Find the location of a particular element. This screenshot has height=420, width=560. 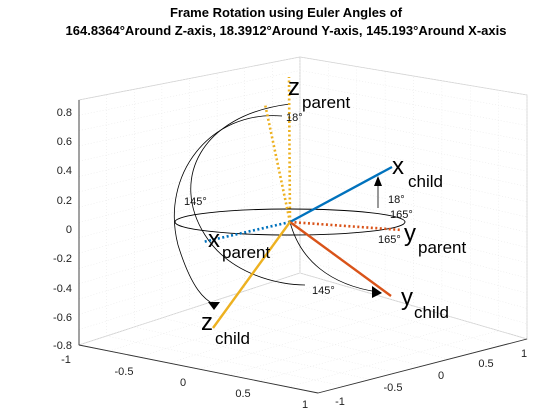

y-tick-label: -1 is located at coordinates (340, 402).